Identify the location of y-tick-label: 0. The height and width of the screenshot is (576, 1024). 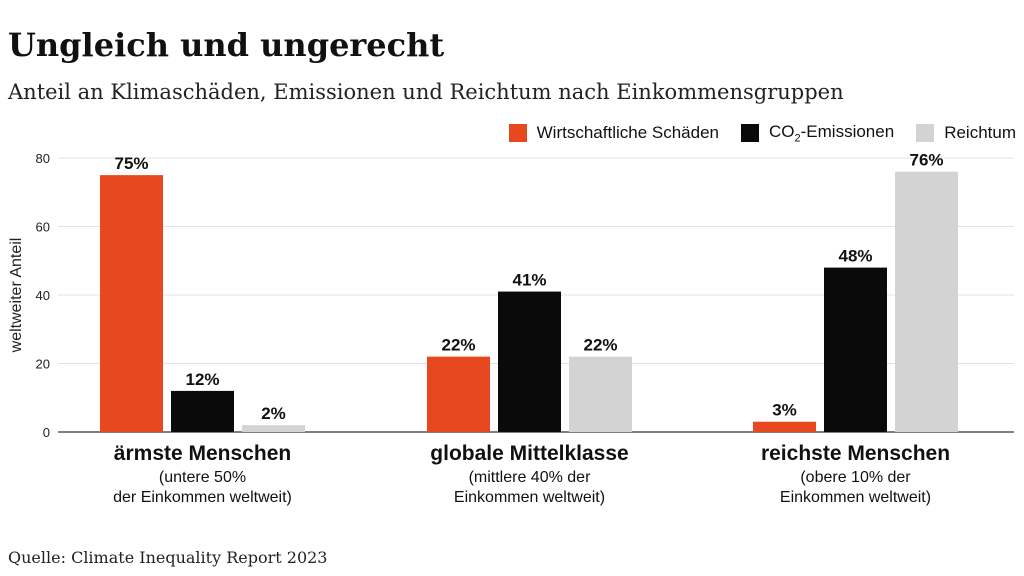
(46, 432).